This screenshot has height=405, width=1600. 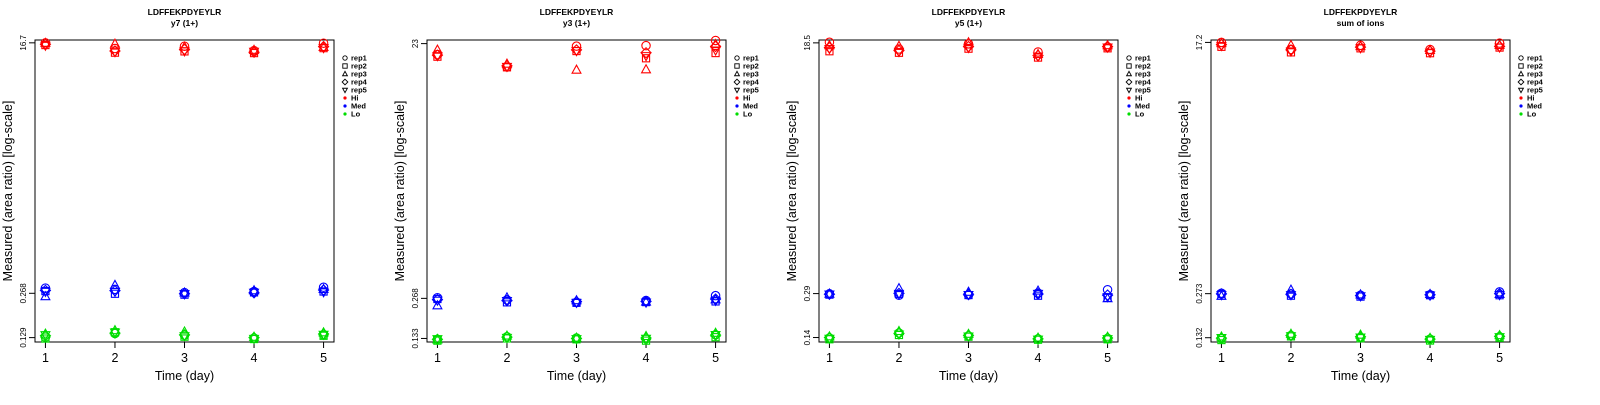 I want to click on y-tick-label: 0.132, so click(x=1199, y=337).